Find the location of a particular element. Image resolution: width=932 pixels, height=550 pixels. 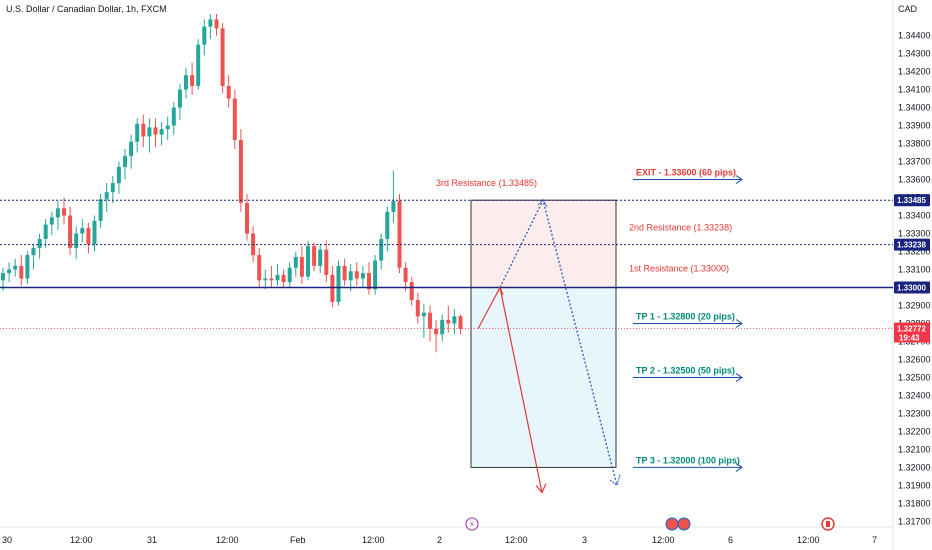

price-tick-label: 1.31700 is located at coordinates (914, 521).